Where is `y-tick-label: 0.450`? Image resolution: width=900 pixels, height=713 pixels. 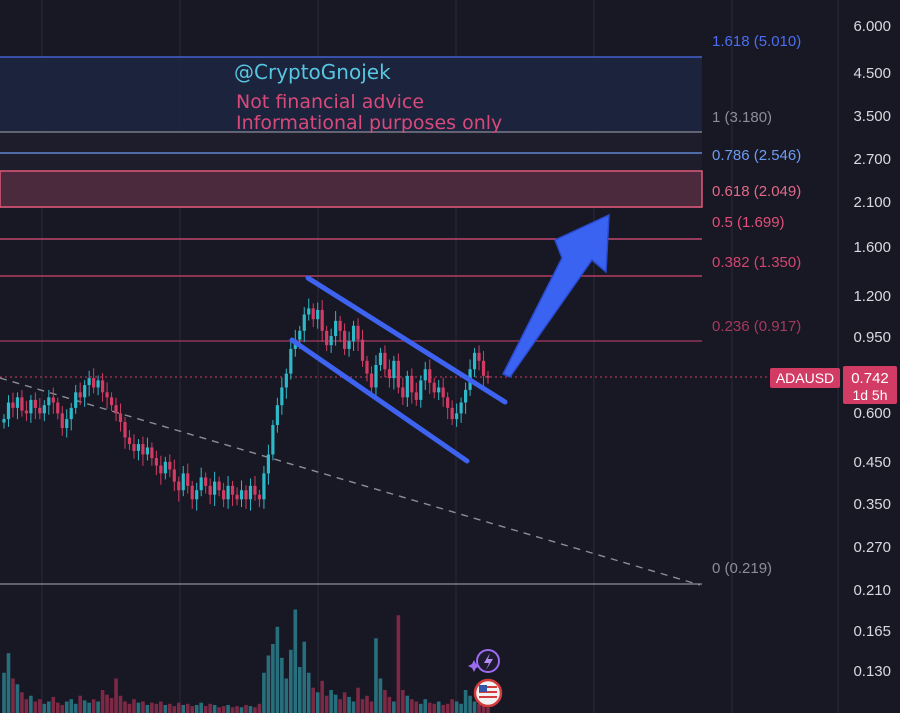 y-tick-label: 0.450 is located at coordinates (872, 462).